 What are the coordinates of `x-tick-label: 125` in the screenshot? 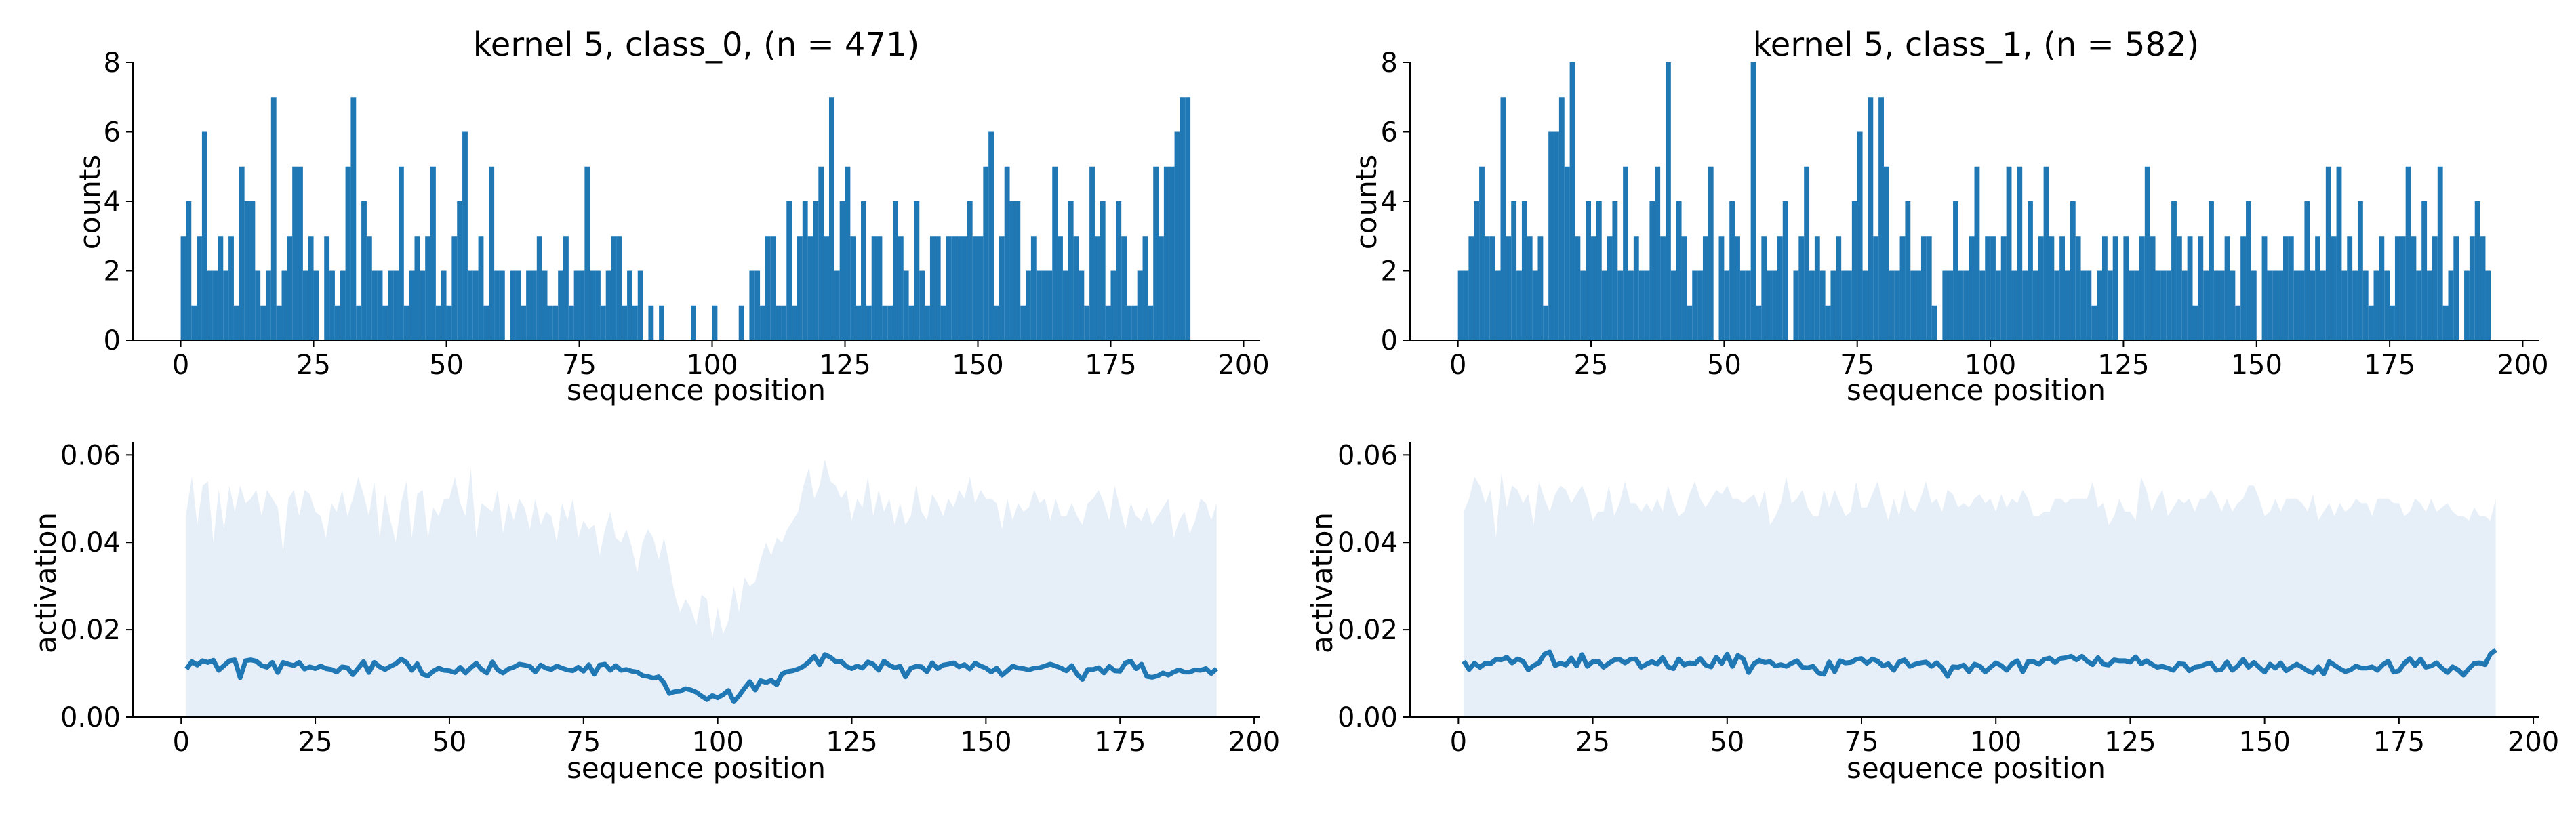 It's located at (2130, 742).